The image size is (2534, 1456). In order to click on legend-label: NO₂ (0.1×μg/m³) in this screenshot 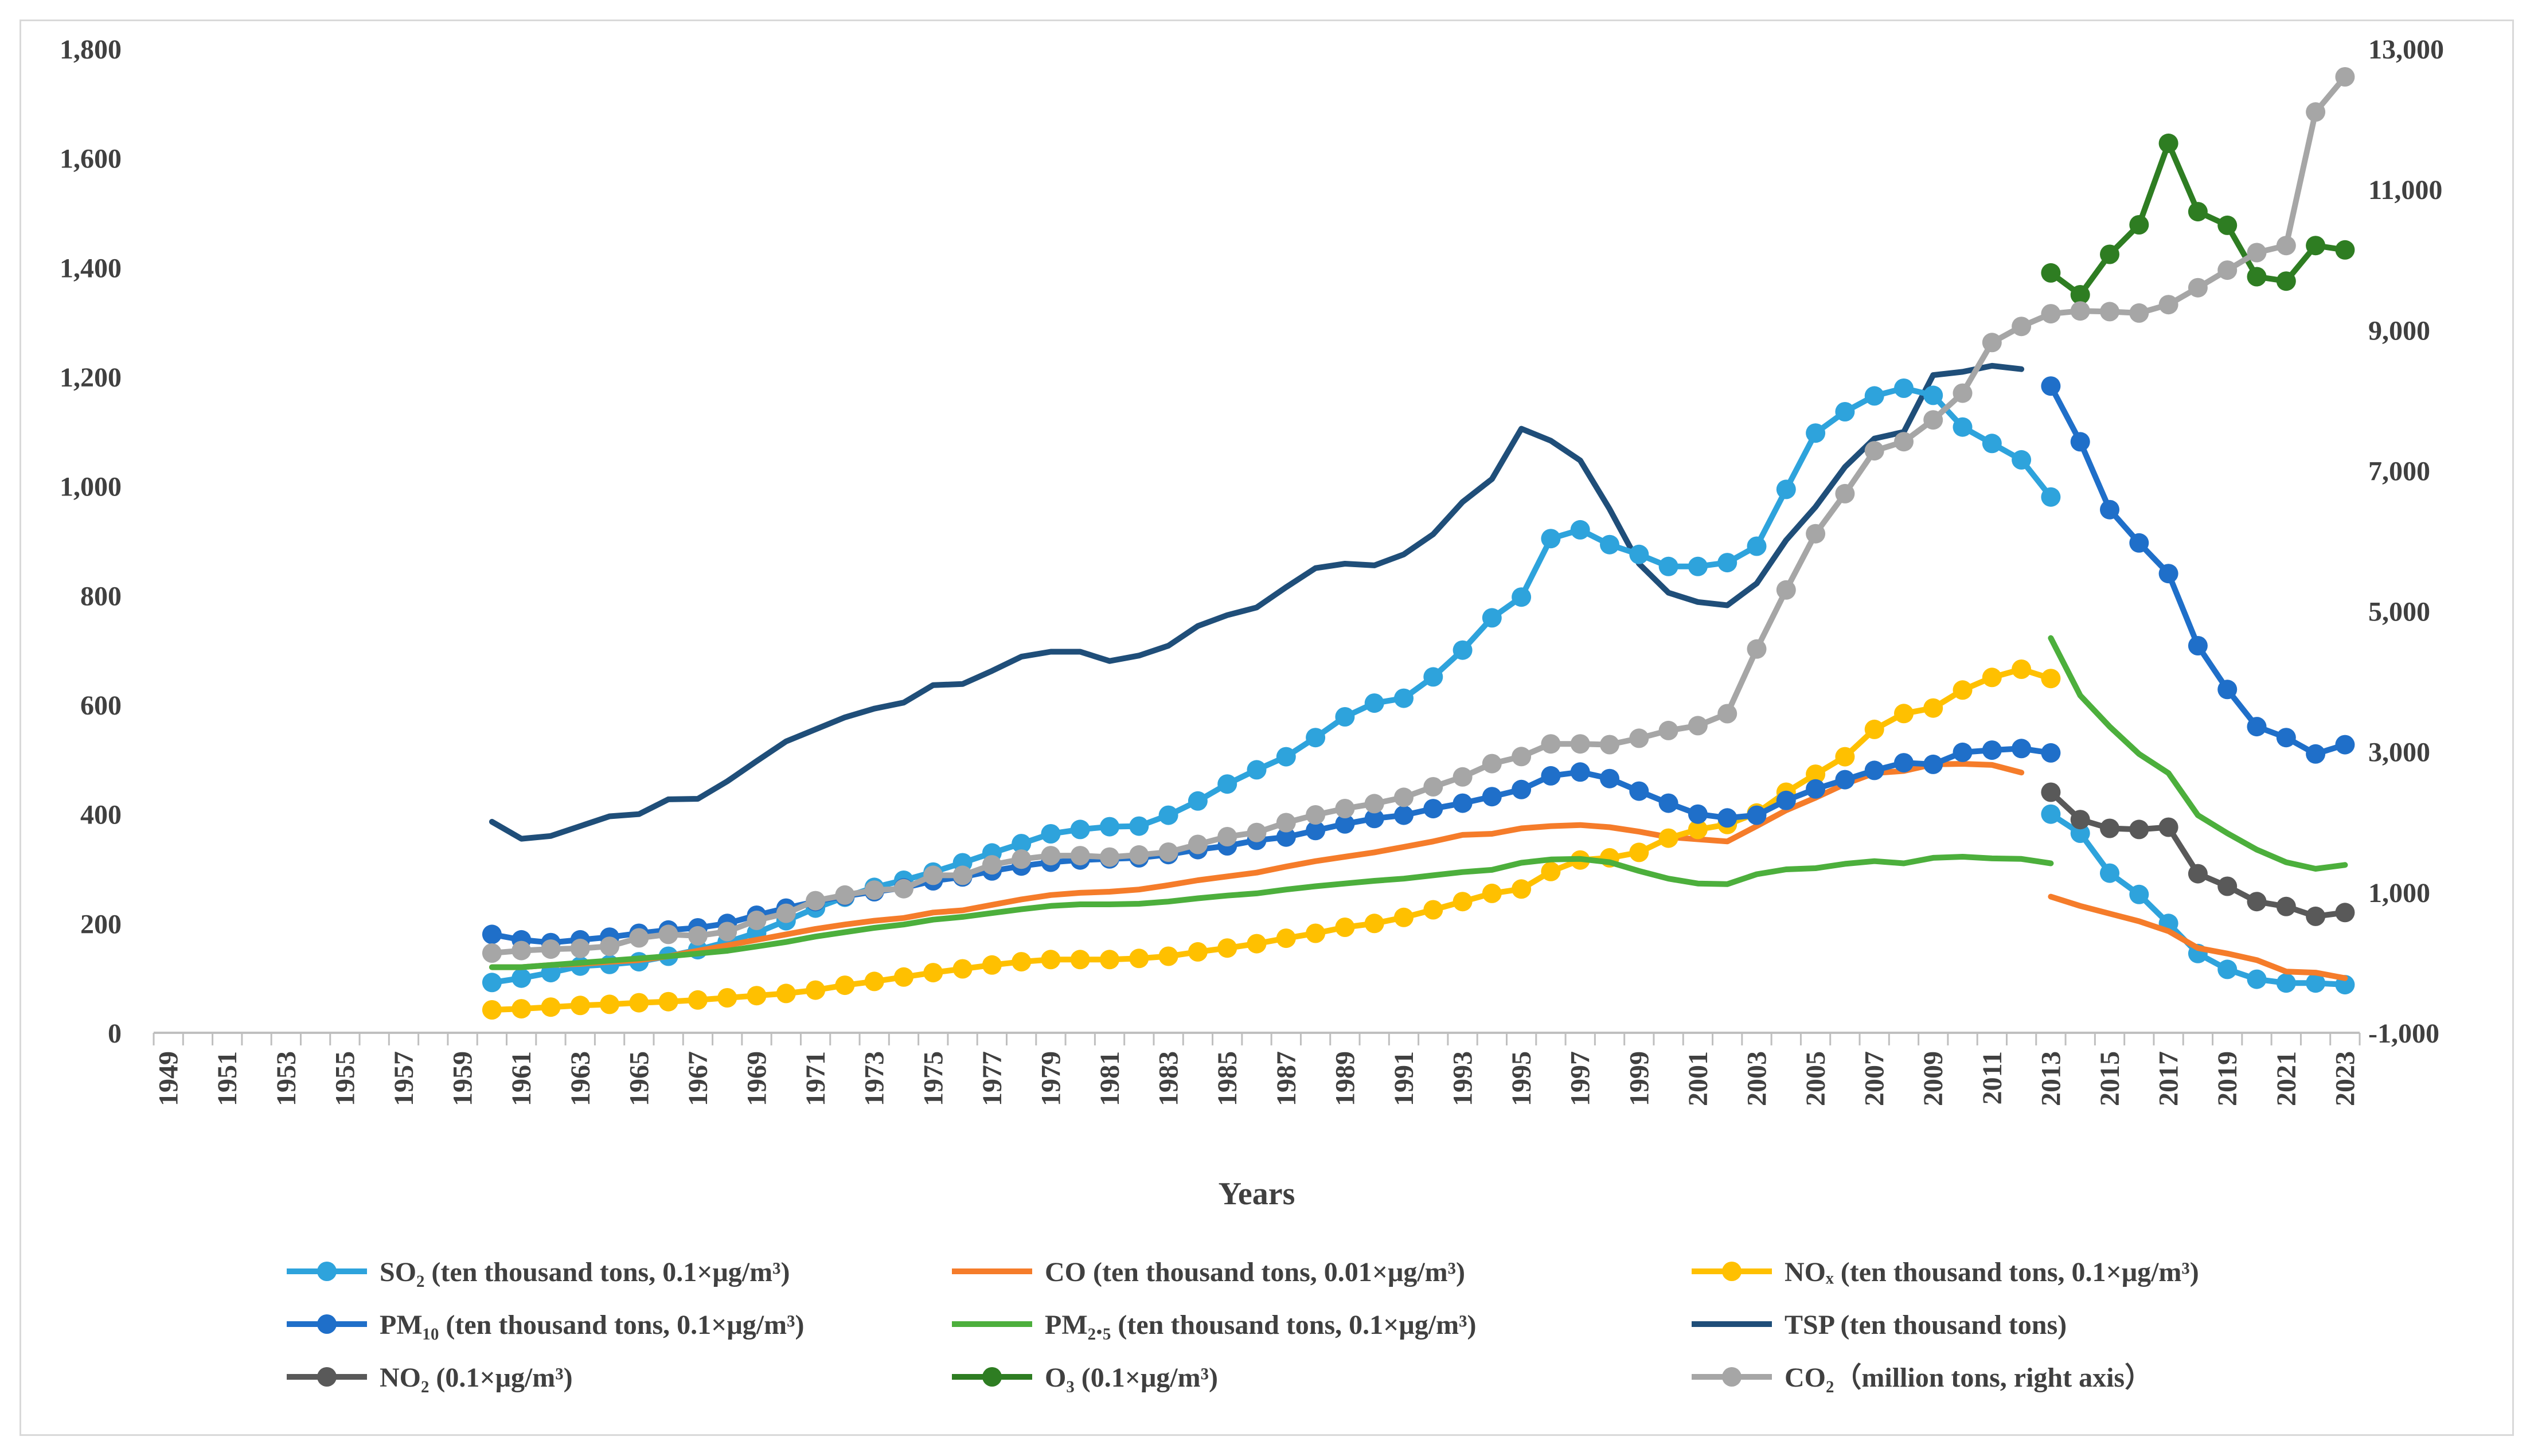, I will do `click(476, 1378)`.